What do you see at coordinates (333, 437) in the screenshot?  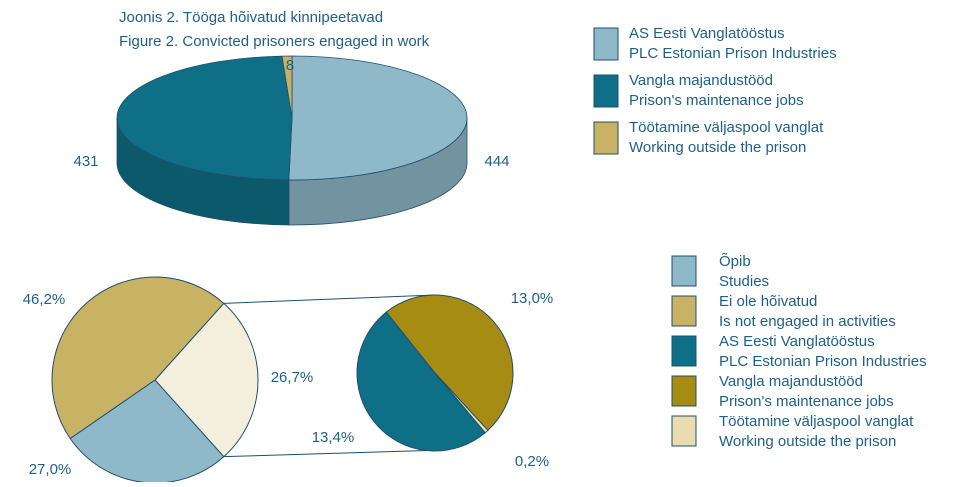 I see `data-label: 13,4%` at bounding box center [333, 437].